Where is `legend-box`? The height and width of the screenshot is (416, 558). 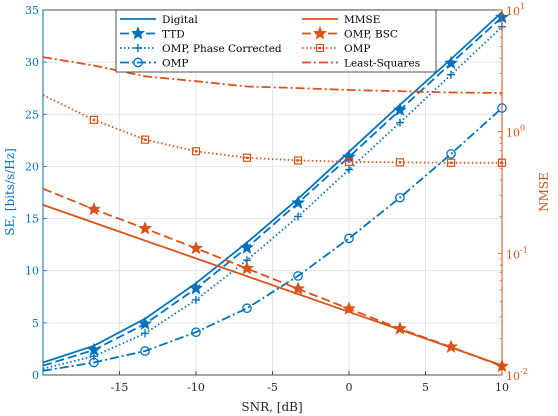 legend-box is located at coordinates (276, 41).